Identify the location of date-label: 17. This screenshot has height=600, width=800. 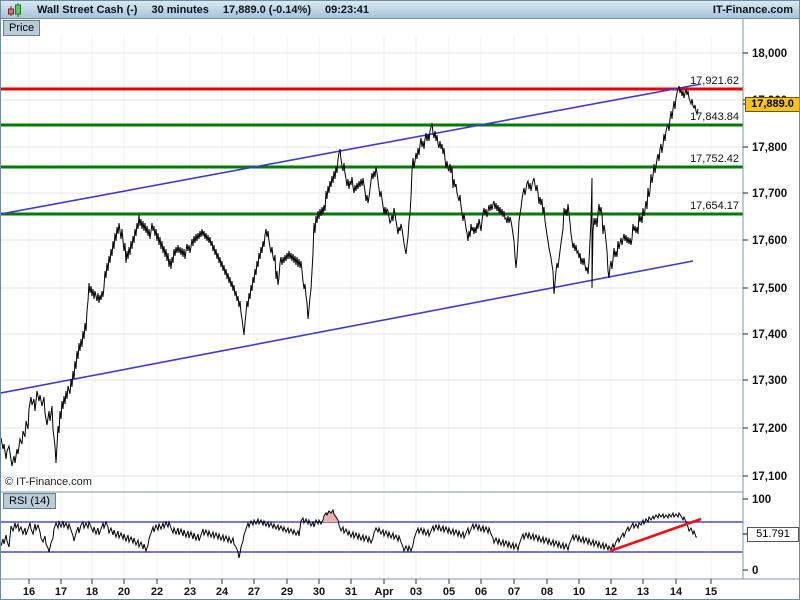
(61, 592).